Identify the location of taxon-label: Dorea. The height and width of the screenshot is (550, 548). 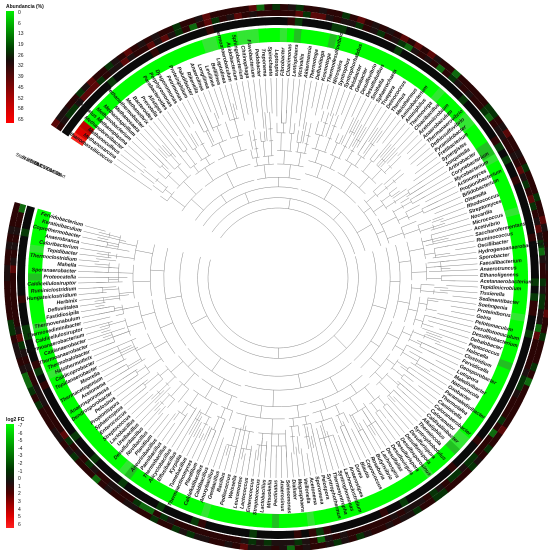
(358, 471).